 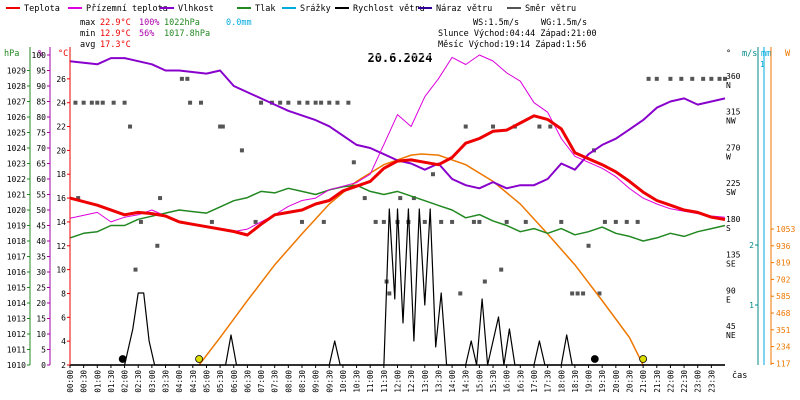 I want to click on chart-title: 20.6.2024, so click(x=399, y=58).